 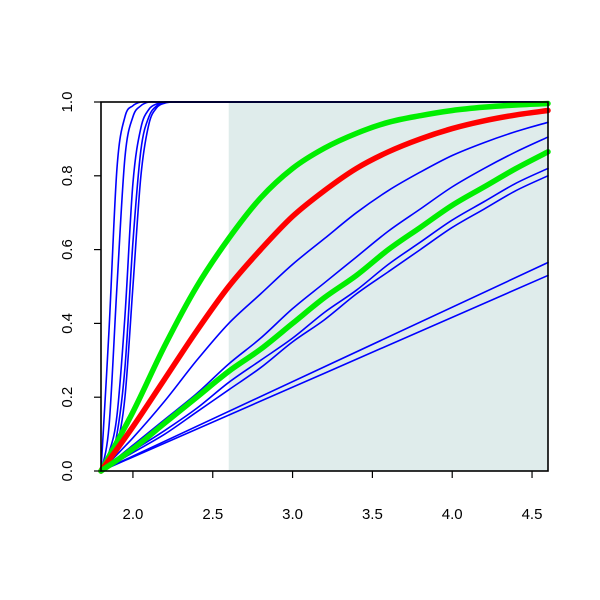 I want to click on x-tick-label: 2.0, so click(x=132, y=514).